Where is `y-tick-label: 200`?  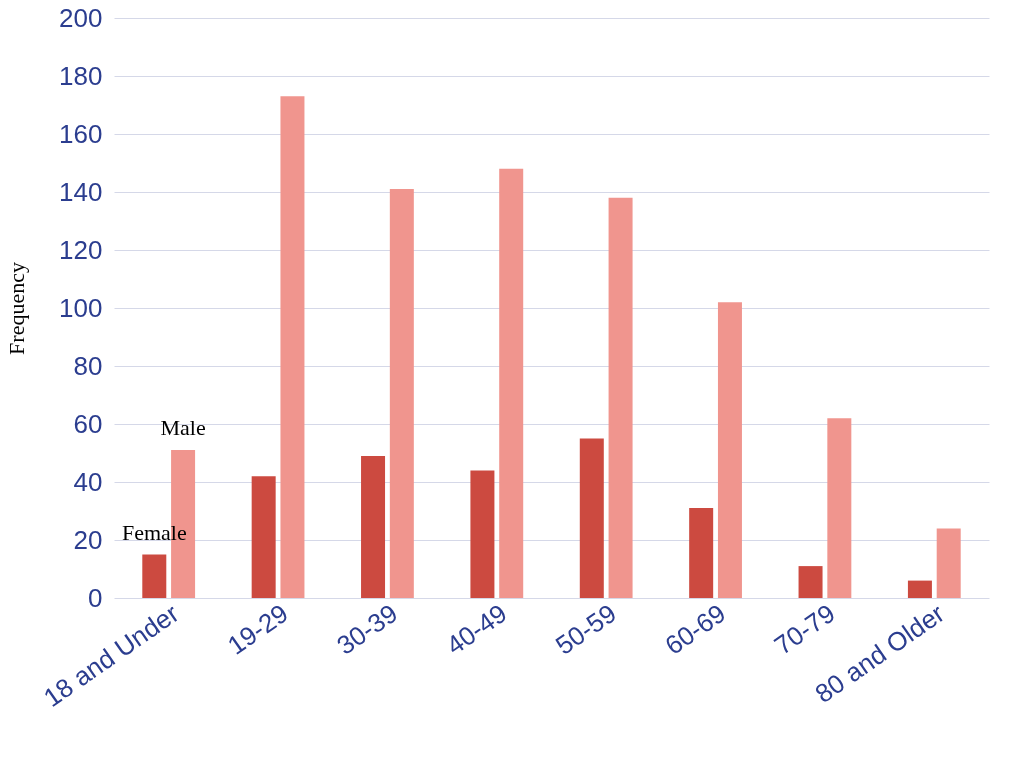
y-tick-label: 200 is located at coordinates (81, 17).